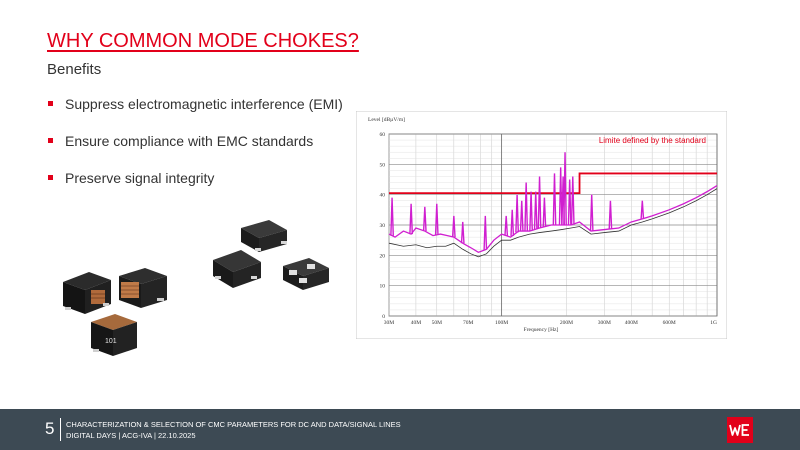 The width and height of the screenshot is (800, 450). I want to click on benefit-item: Ensure compliance with EMC standards, so click(195, 151).